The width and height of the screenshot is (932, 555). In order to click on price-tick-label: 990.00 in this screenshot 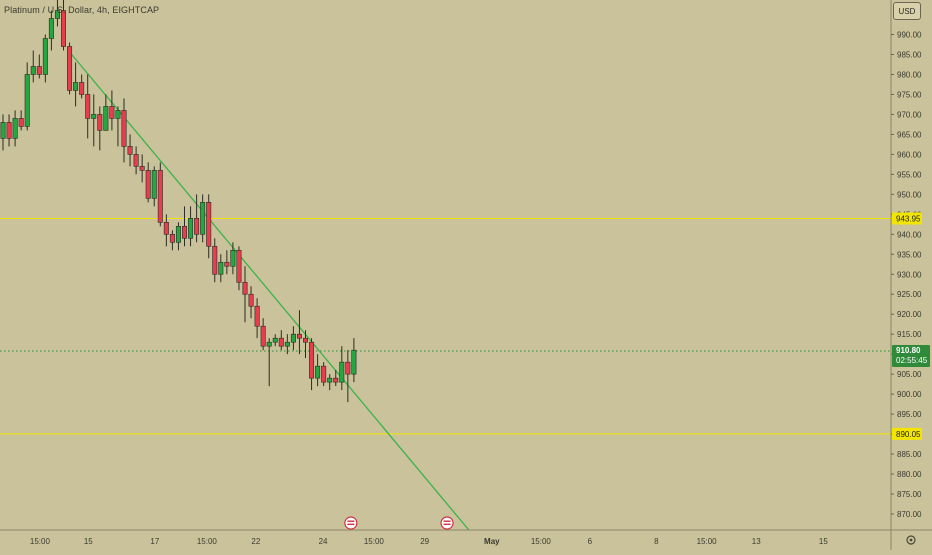, I will do `click(909, 35)`.